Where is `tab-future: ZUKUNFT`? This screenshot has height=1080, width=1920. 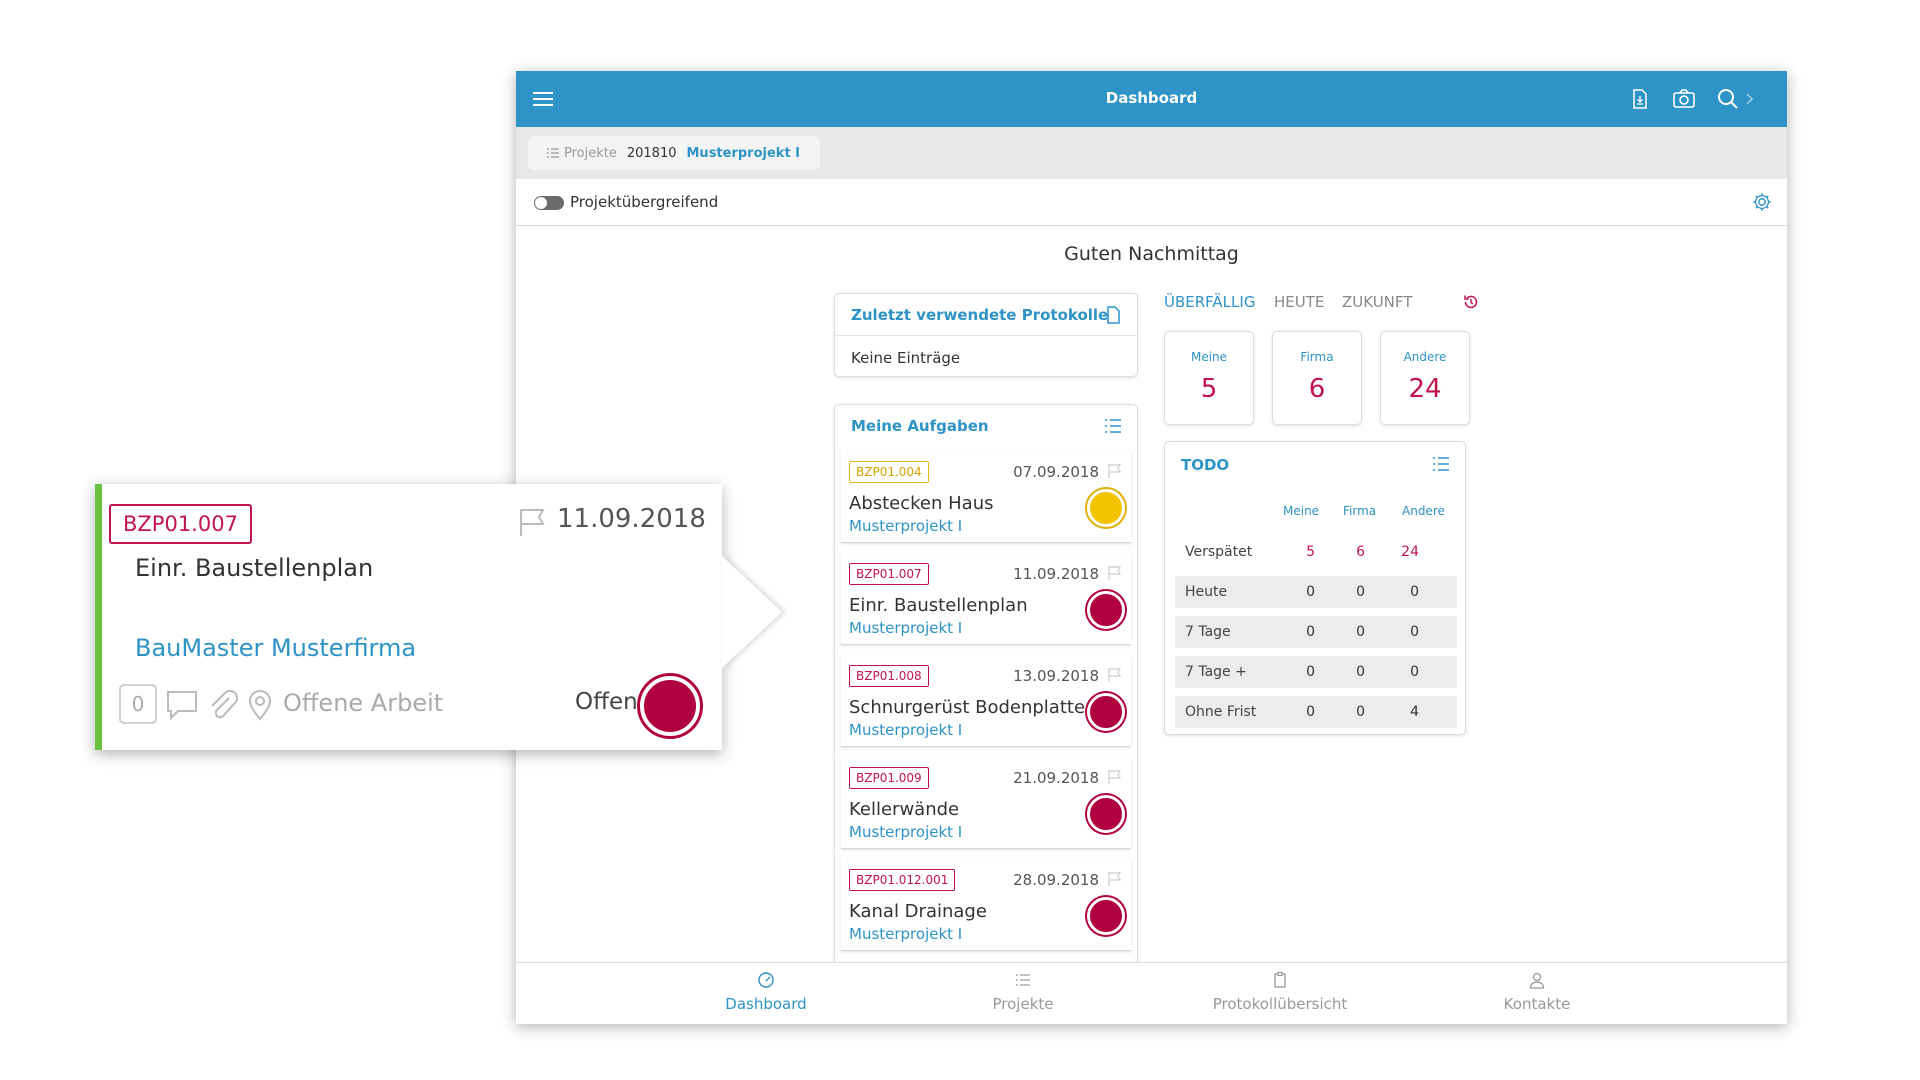
tab-future: ZUKUNFT is located at coordinates (1377, 302).